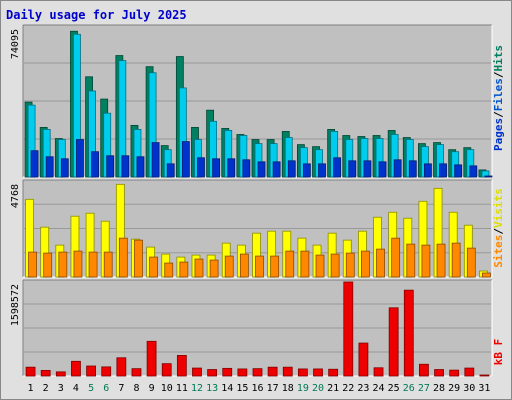 This screenshot has width=512, height=400. I want to click on axis-label-kbytes: kB F, so click(498, 352).